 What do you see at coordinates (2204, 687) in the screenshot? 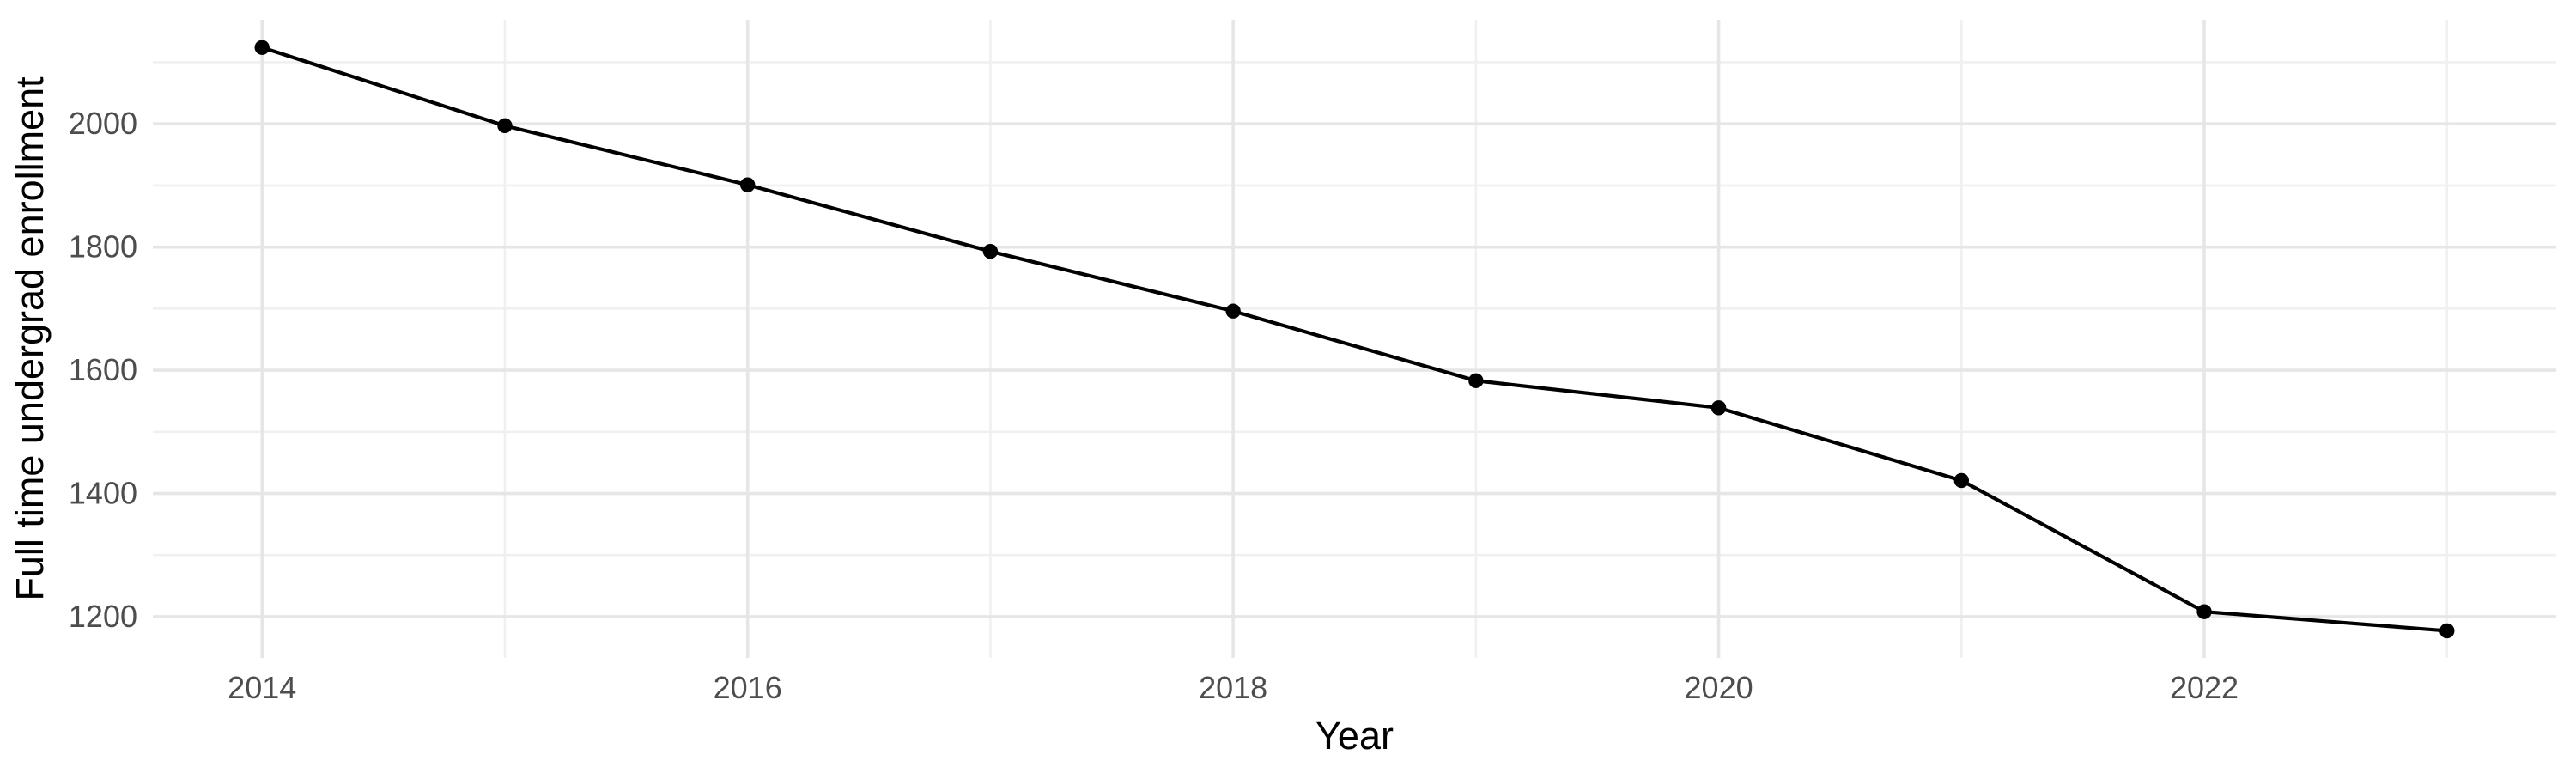
I see `x-tick-label: 2022` at bounding box center [2204, 687].